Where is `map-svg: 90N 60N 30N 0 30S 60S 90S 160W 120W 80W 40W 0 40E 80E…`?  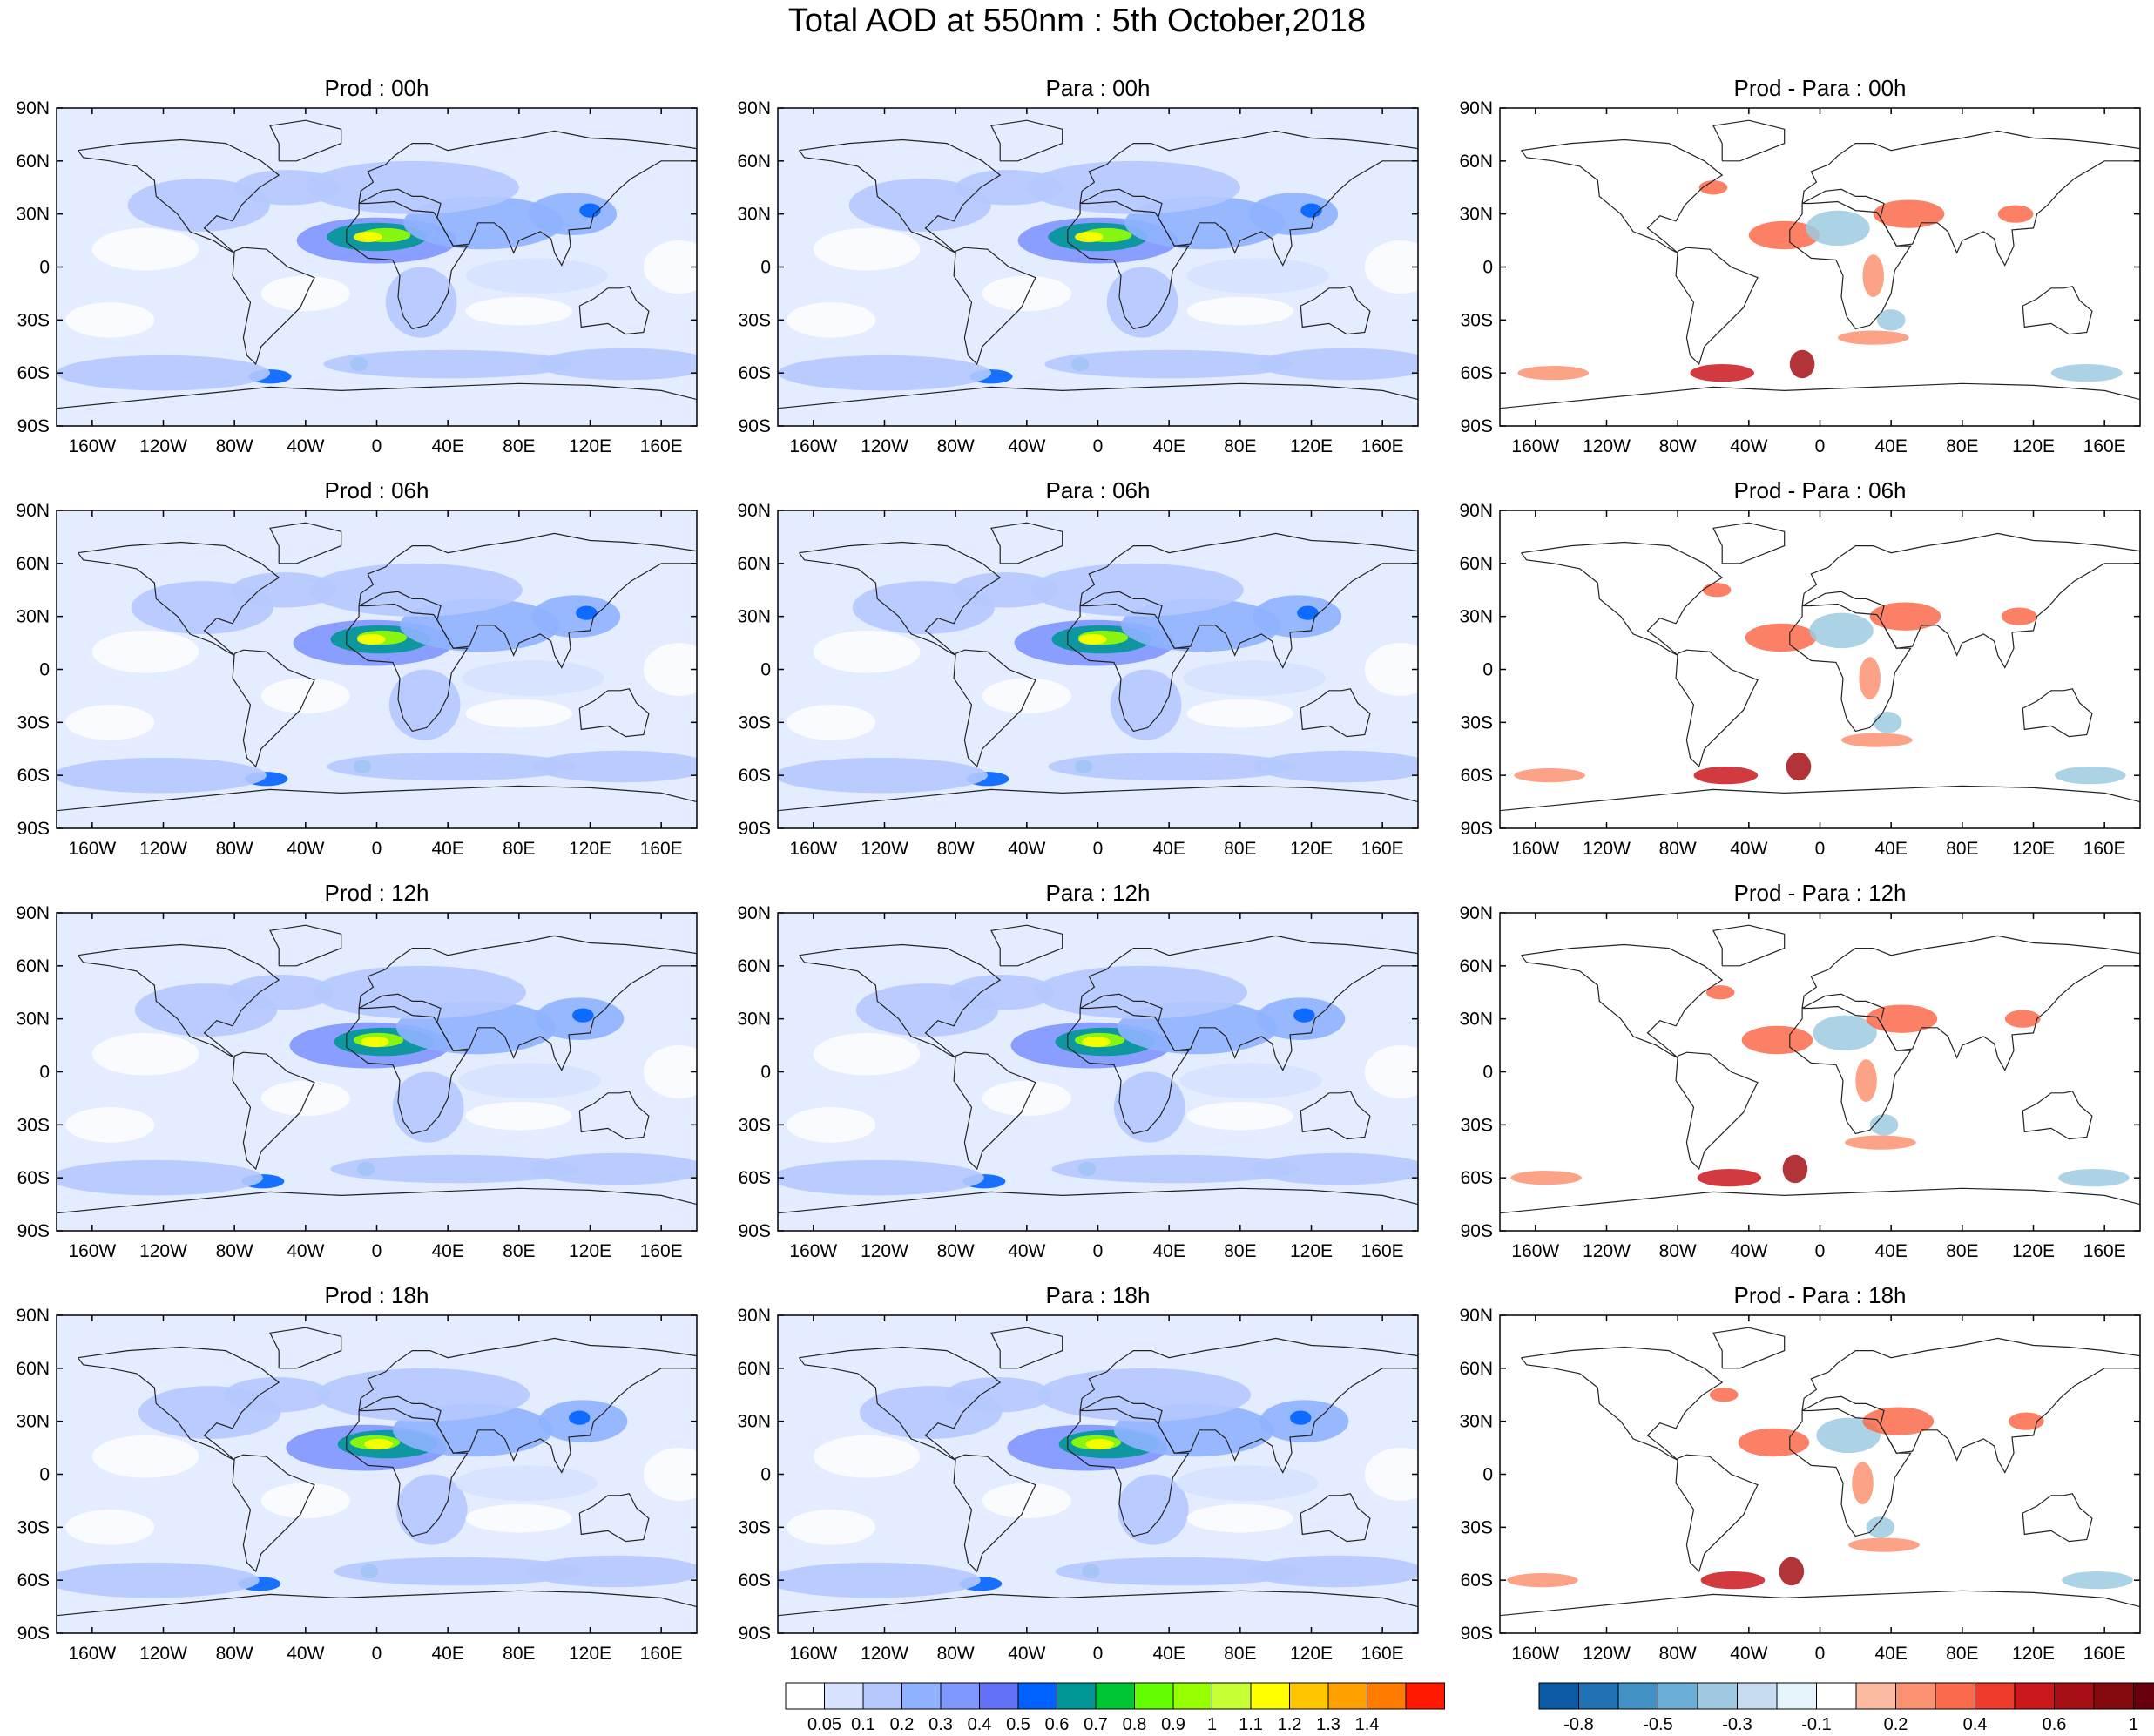 map-svg: 90N 60N 30N 0 30S 60S 90S 160W 120W 80W 40W 0 40E 80E… is located at coordinates (357, 277).